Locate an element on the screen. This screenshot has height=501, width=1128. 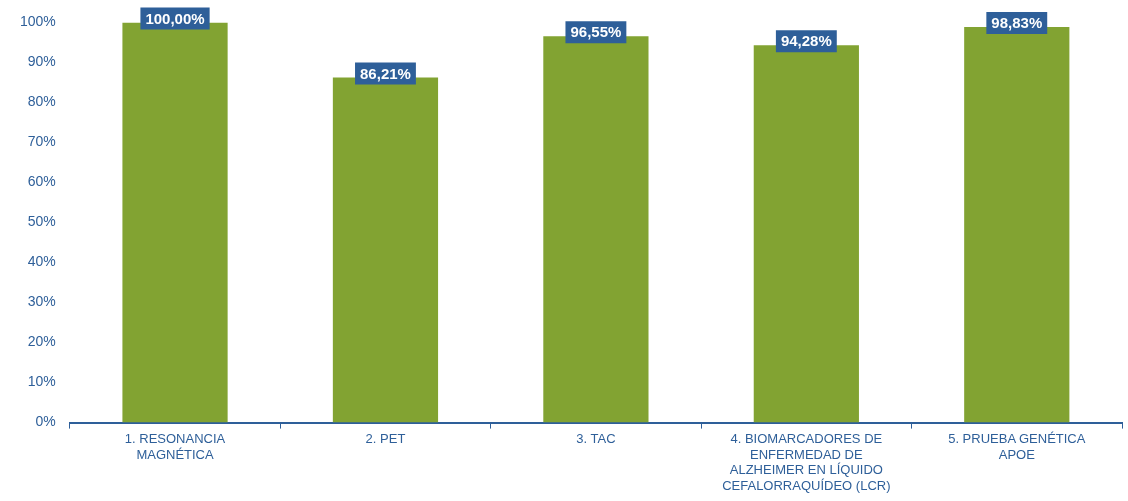
y-tick-label: 70% is located at coordinates (41, 141).